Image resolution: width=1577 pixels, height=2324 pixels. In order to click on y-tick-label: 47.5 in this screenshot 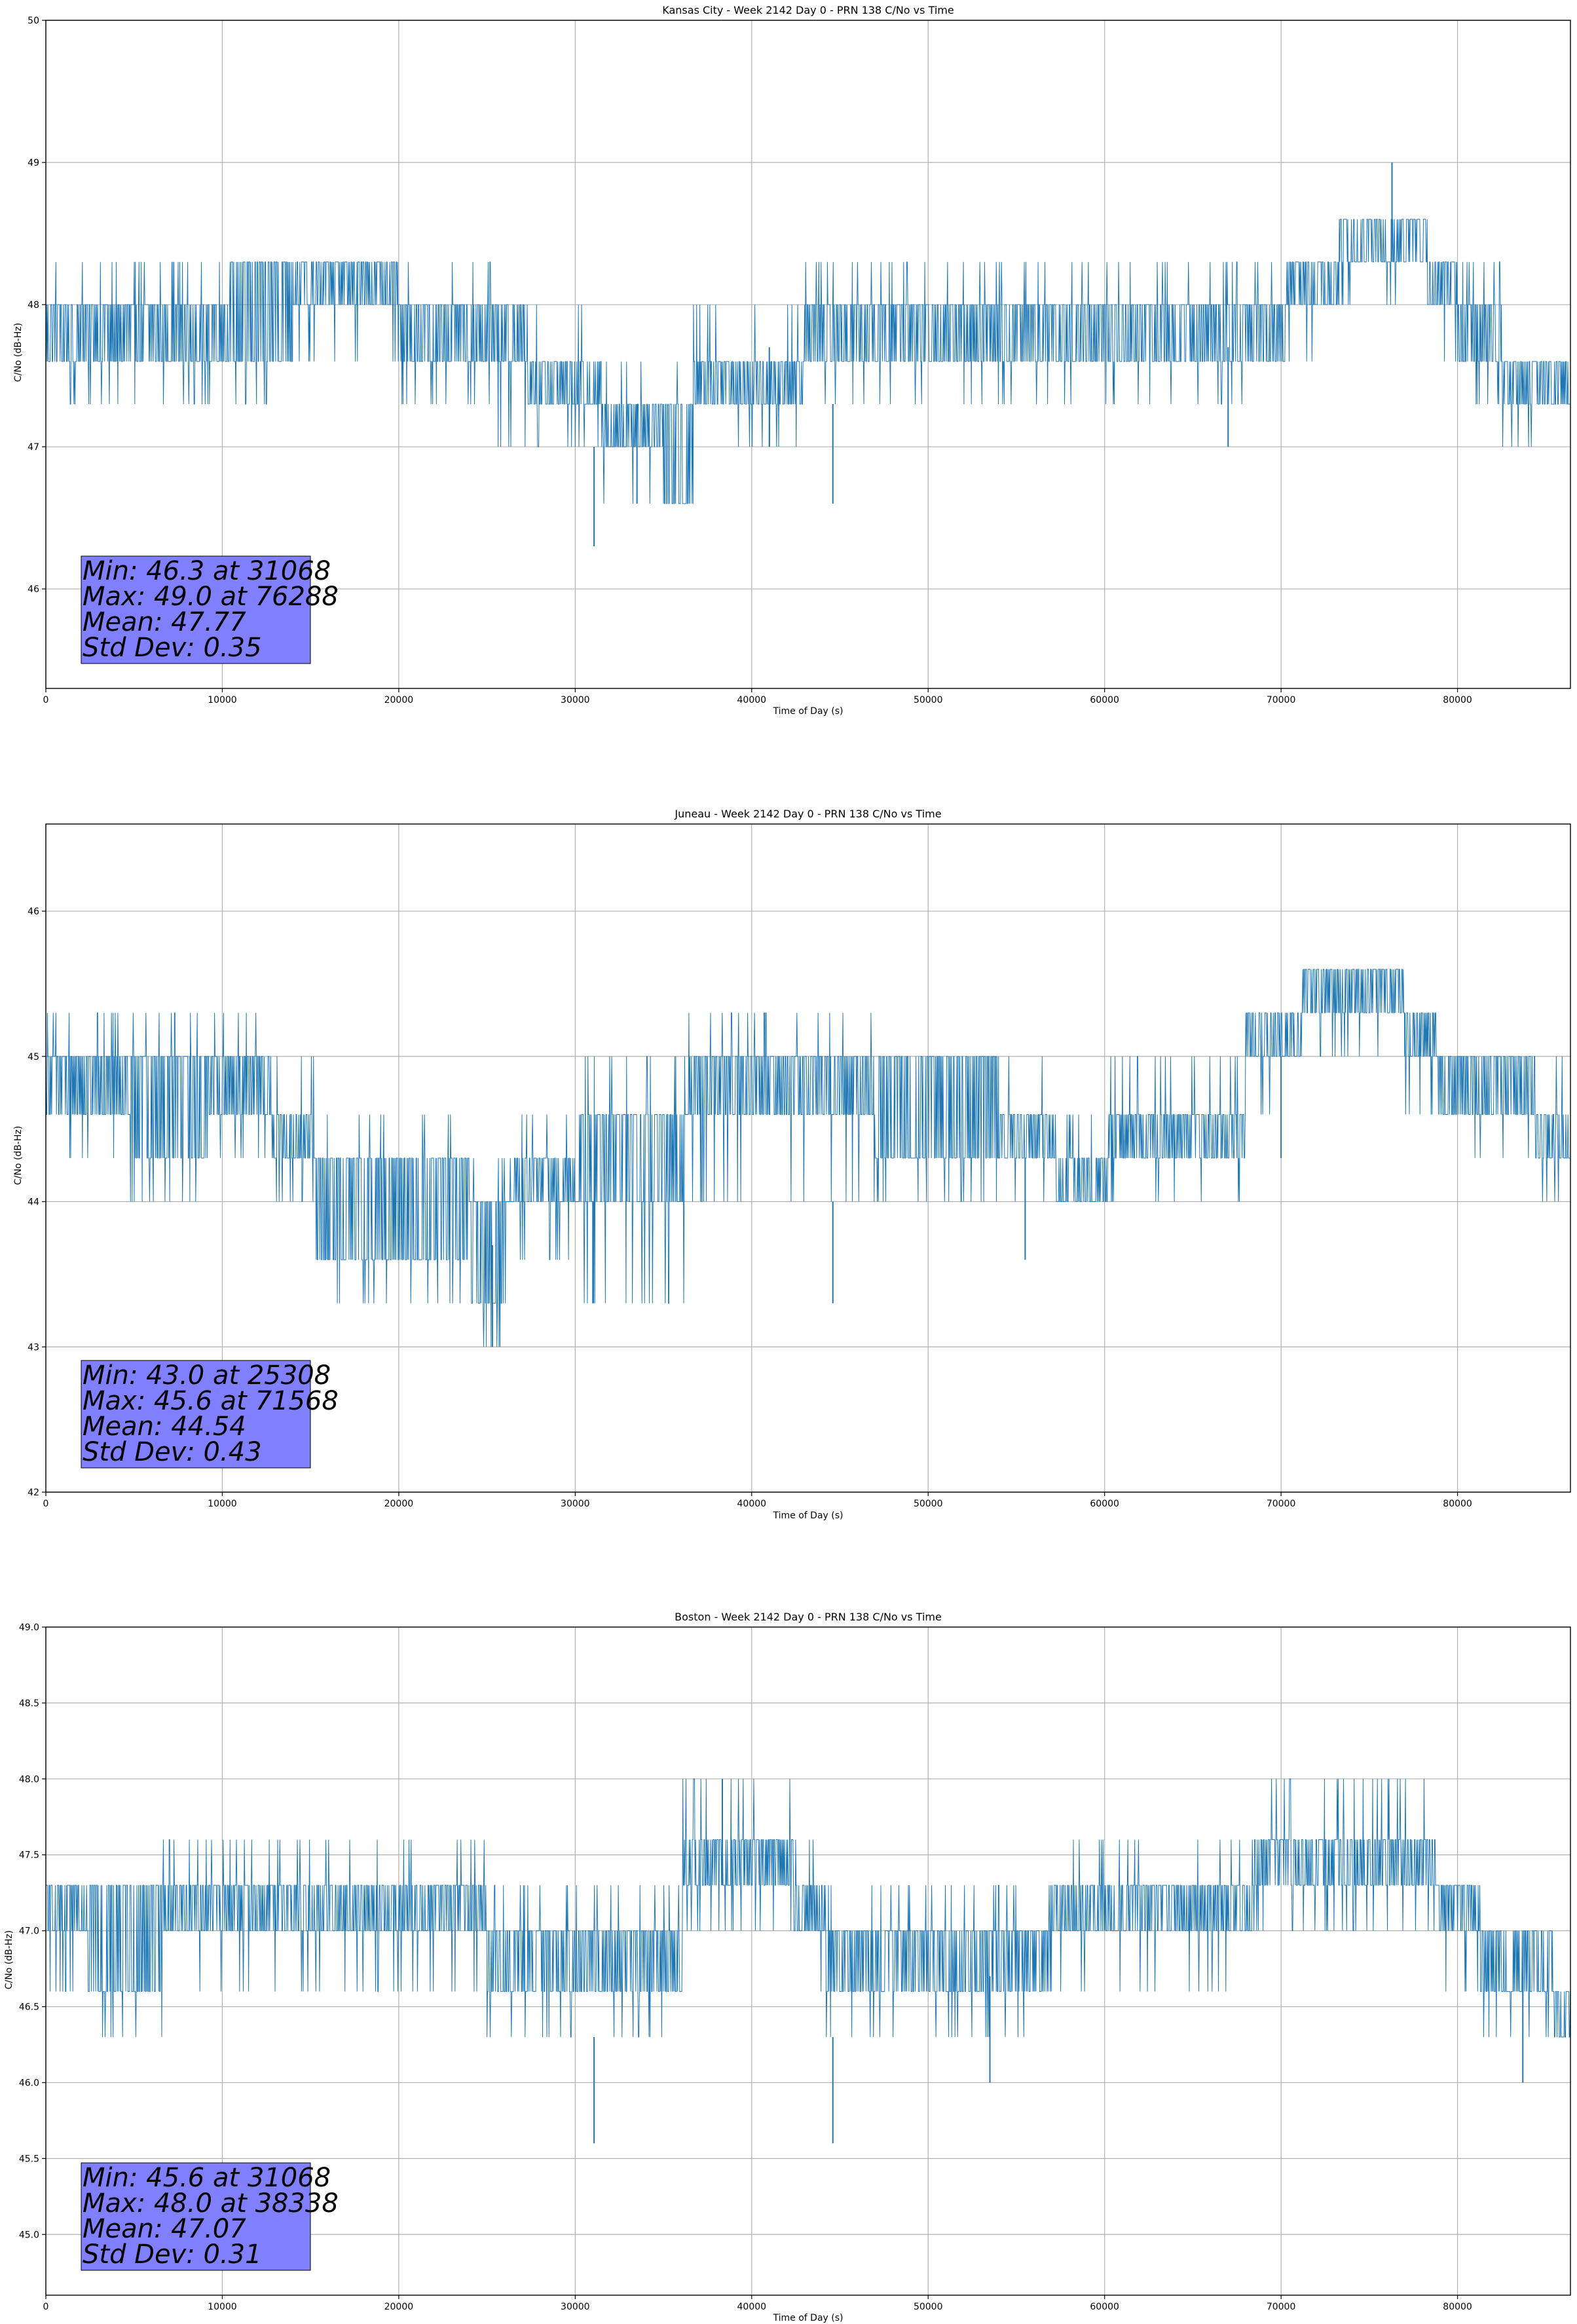, I will do `click(29, 1855)`.